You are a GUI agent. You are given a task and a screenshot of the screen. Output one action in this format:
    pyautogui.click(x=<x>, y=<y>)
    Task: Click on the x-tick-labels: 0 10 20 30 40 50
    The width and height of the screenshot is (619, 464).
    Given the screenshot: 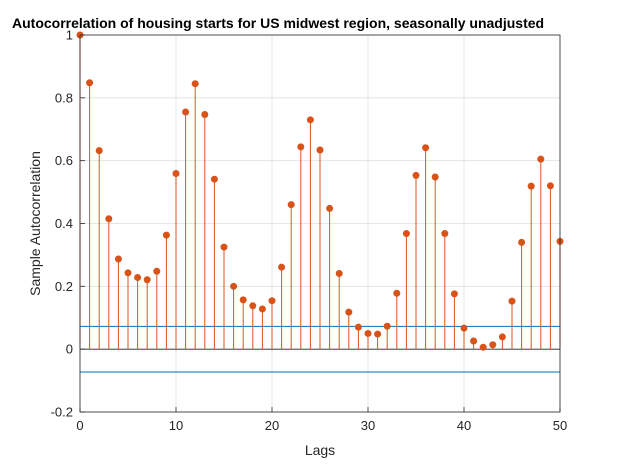 What is the action you would take?
    pyautogui.click(x=321, y=425)
    